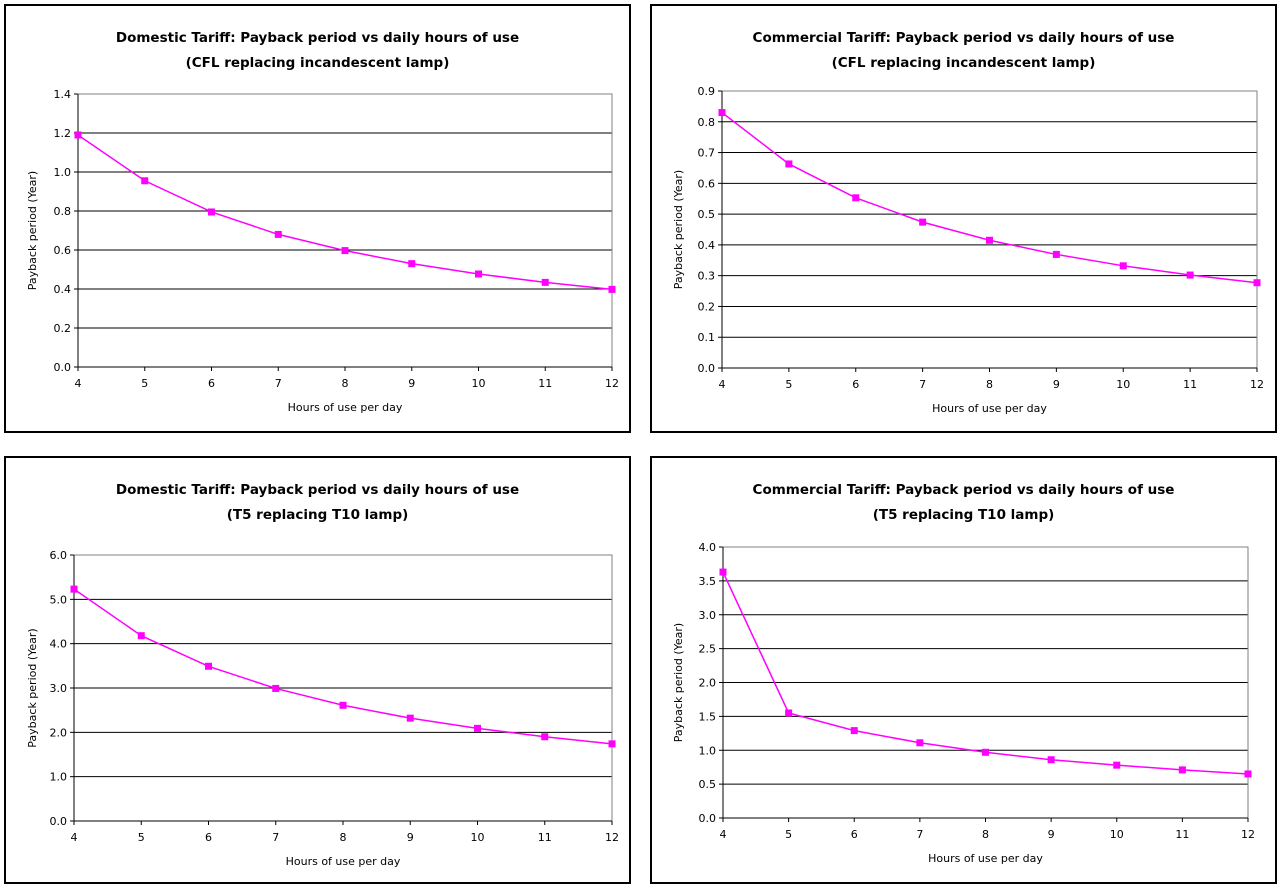  Describe the element at coordinates (707, 276) in the screenshot. I see `y-tick-label: 0.3` at that location.